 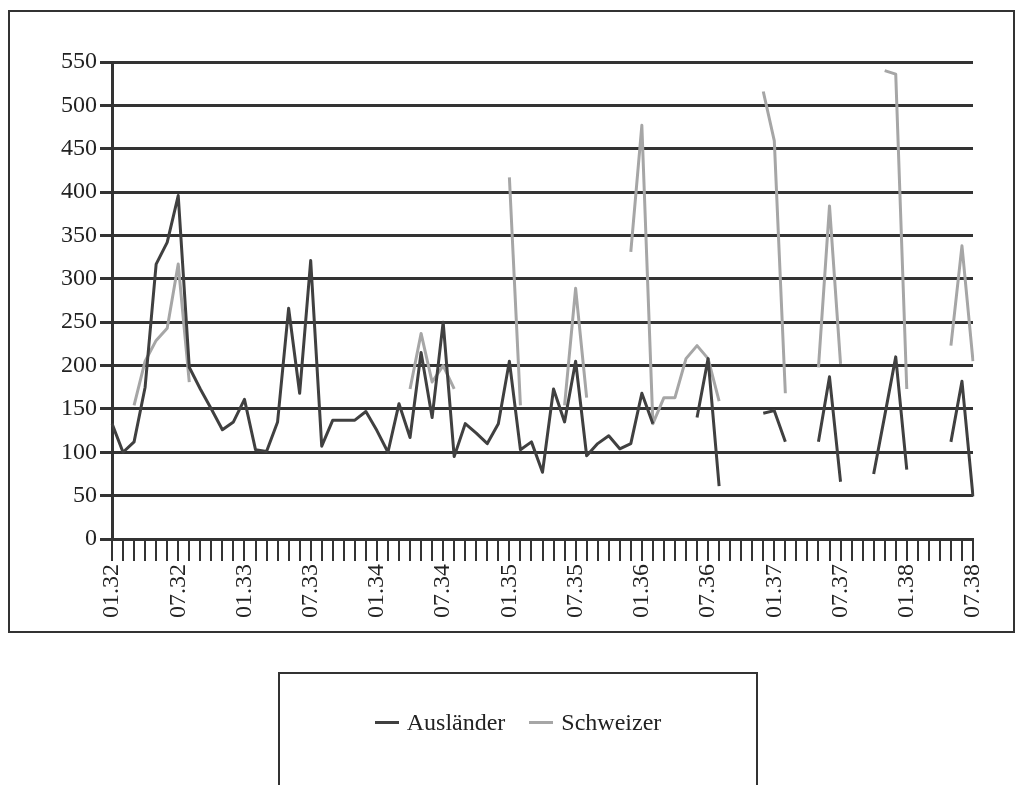 I want to click on y-tick-label: 50, so click(x=85, y=493).